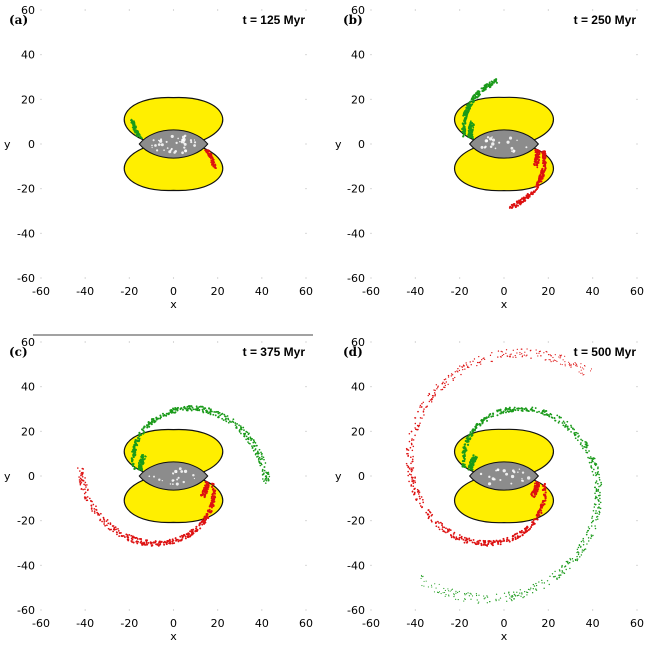 This screenshot has width=647, height=645. What do you see at coordinates (41, 623) in the screenshot?
I see `x-tick-label: -60` at bounding box center [41, 623].